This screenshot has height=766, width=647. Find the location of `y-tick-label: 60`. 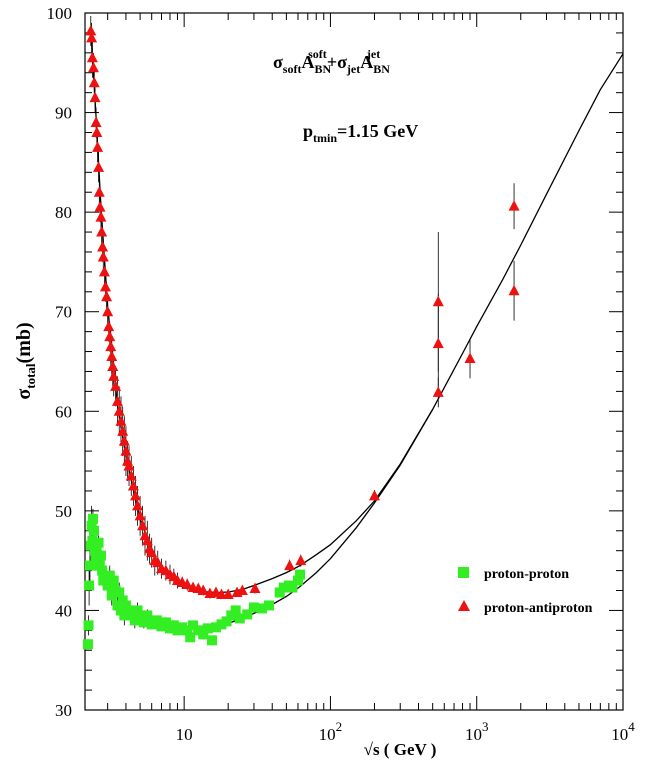

y-tick-label: 60 is located at coordinates (63, 411).